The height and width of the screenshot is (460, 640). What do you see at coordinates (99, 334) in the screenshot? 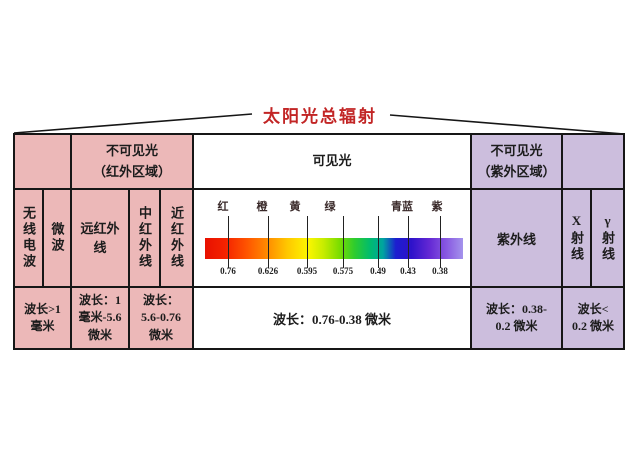
I see `far-ir-wavelength-line3: 微米` at bounding box center [99, 334].